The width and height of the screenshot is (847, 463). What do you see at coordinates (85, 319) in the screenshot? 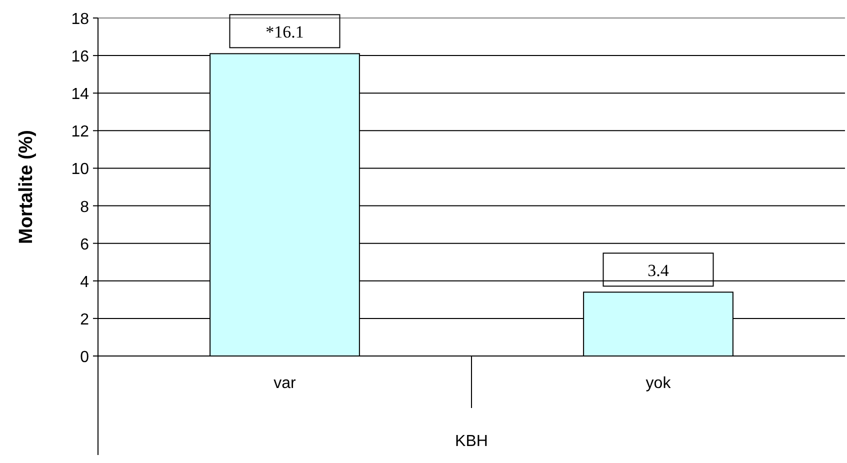
I see `y-tick-label: 2` at bounding box center [85, 319].